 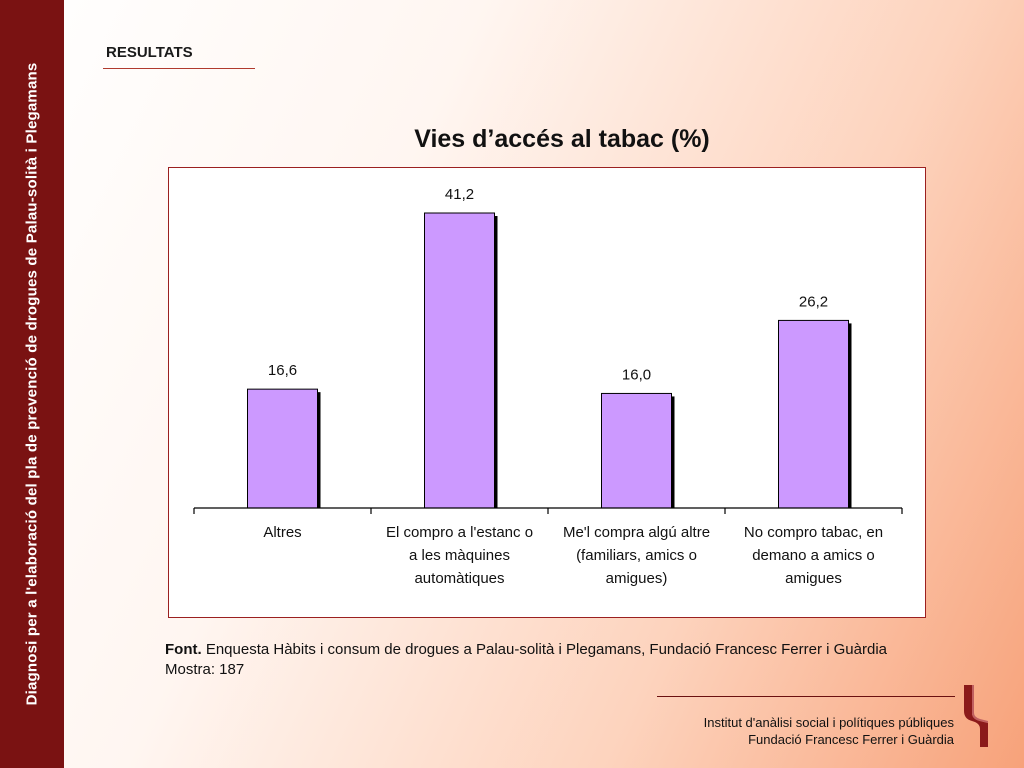 What do you see at coordinates (282, 370) in the screenshot?
I see `data-label: 16,6` at bounding box center [282, 370].